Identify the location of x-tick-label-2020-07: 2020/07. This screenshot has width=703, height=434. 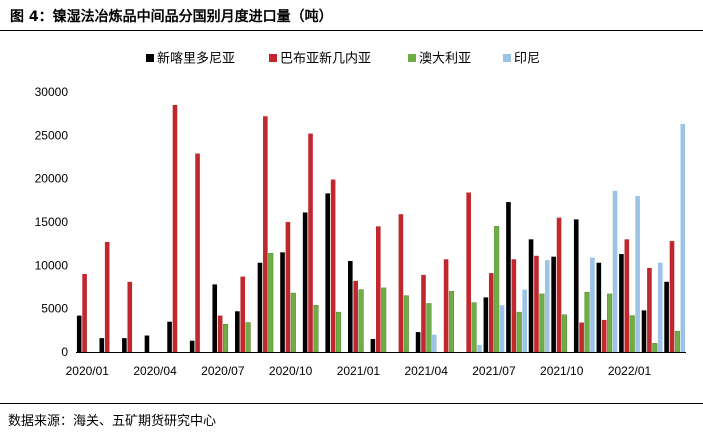
(223, 371).